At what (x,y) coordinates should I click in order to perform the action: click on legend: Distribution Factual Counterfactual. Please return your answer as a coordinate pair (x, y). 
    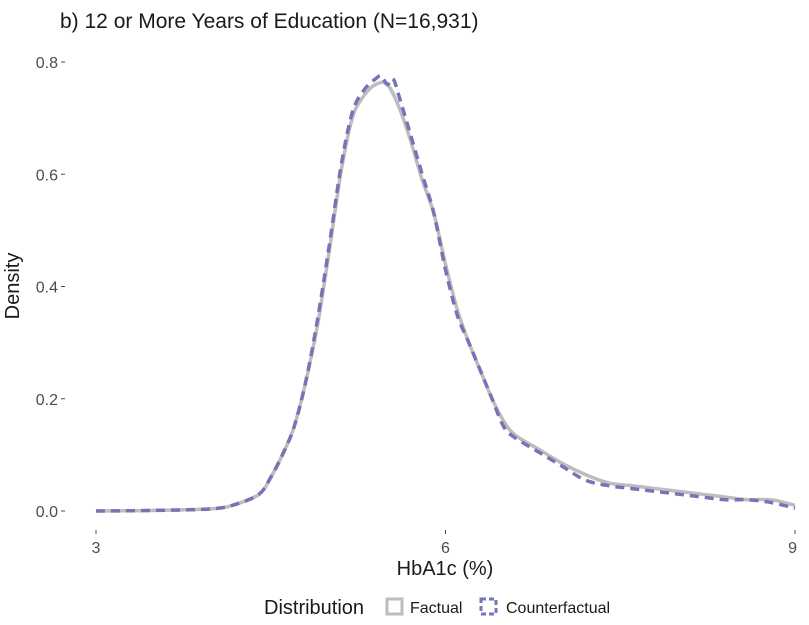
    Looking at the image, I should click on (437, 608).